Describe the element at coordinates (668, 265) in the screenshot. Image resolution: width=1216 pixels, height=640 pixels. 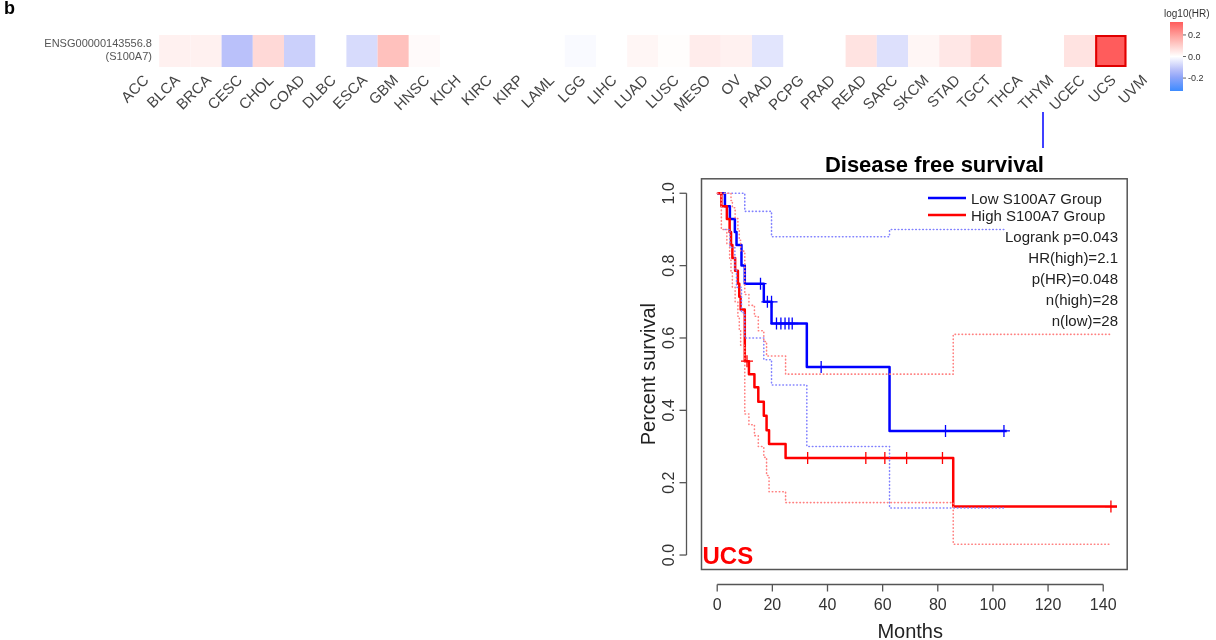
I see `y-tick-label: 0.8` at that location.